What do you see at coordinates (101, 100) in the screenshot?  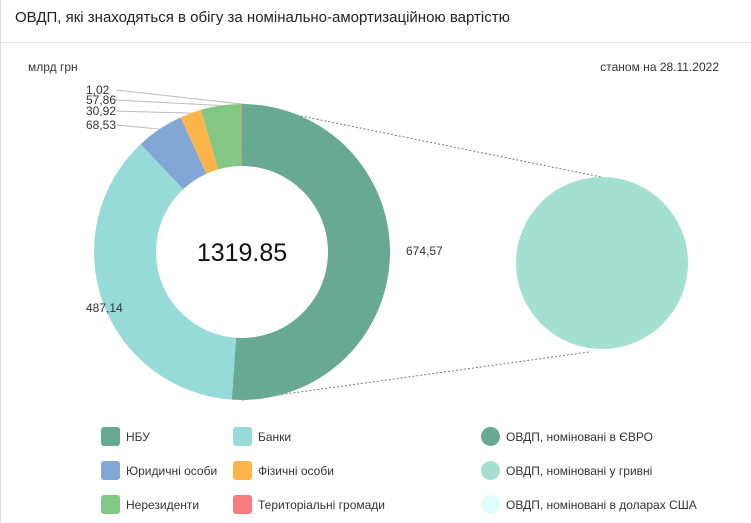 I see `data-label: 57,86` at bounding box center [101, 100].